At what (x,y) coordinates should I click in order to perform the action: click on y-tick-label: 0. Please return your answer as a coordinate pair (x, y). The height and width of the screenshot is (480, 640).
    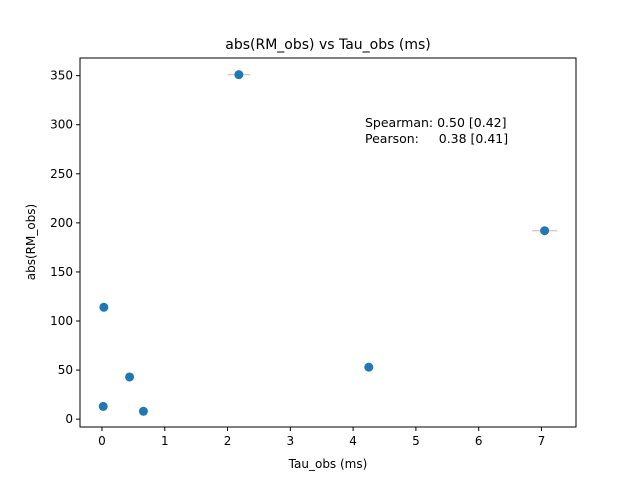
    Looking at the image, I should click on (69, 419).